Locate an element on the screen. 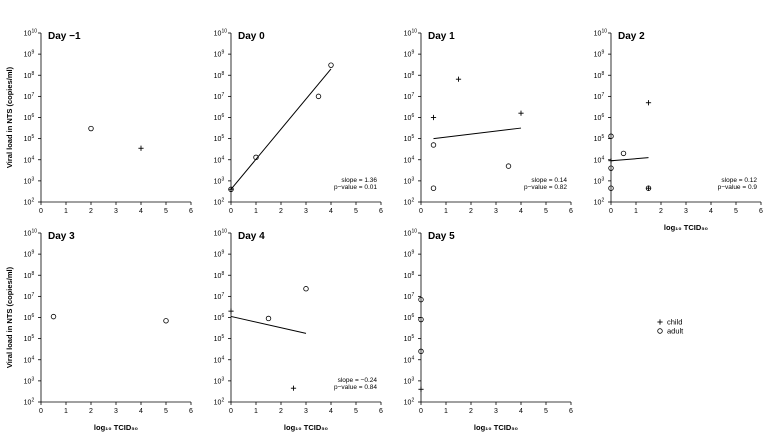  pvalue-annotation: p−value = 0.84 is located at coordinates (355, 387).